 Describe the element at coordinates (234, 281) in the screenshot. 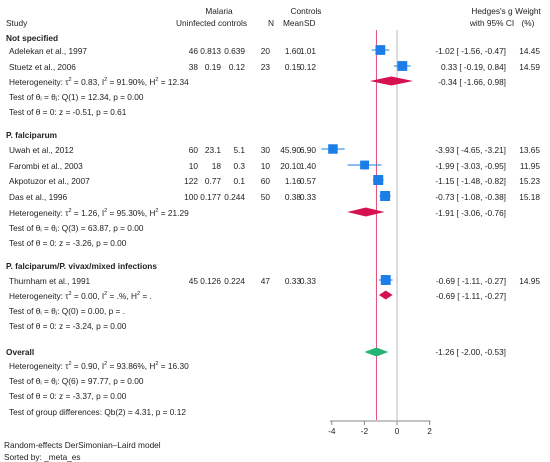

I see `malaria-sd: 0.224` at that location.